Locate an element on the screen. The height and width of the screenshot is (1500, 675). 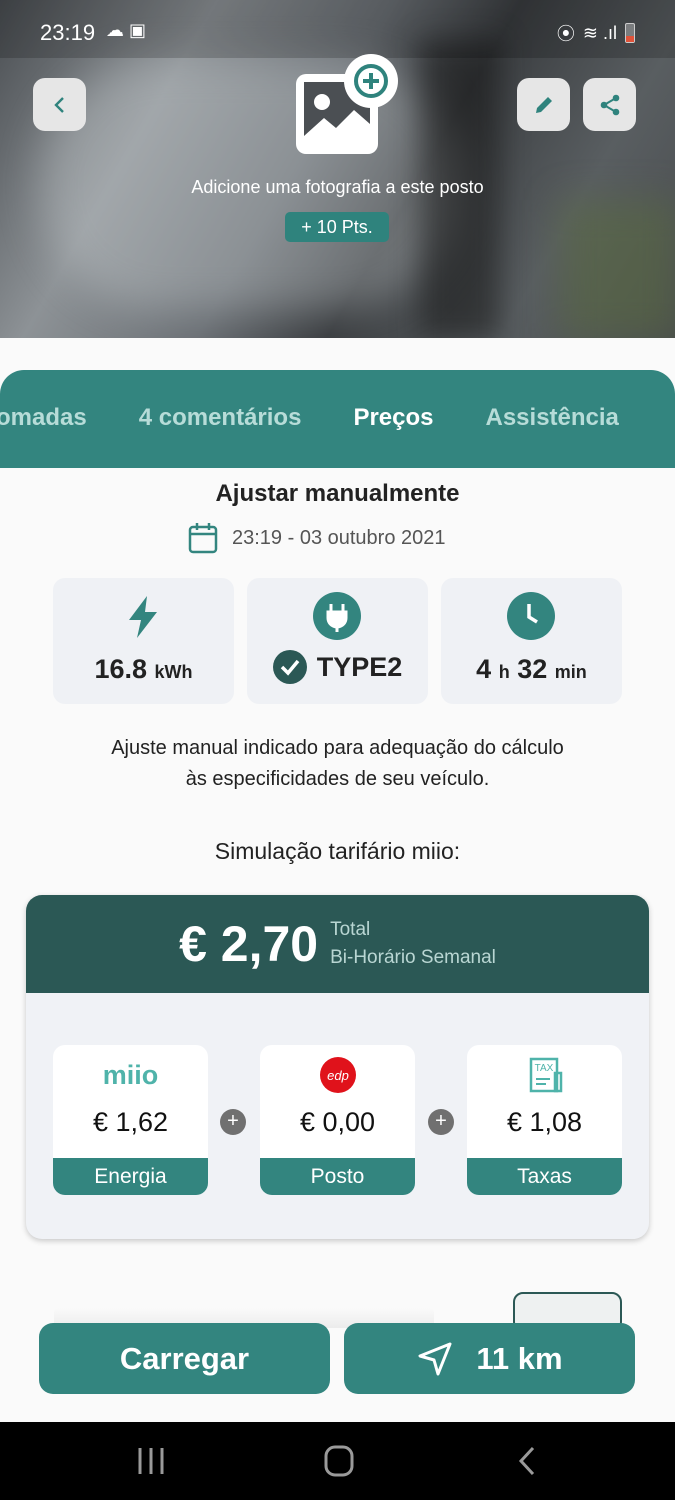
energy-price-card: miio € 1,62 Energia is located at coordinates (130, 1120).